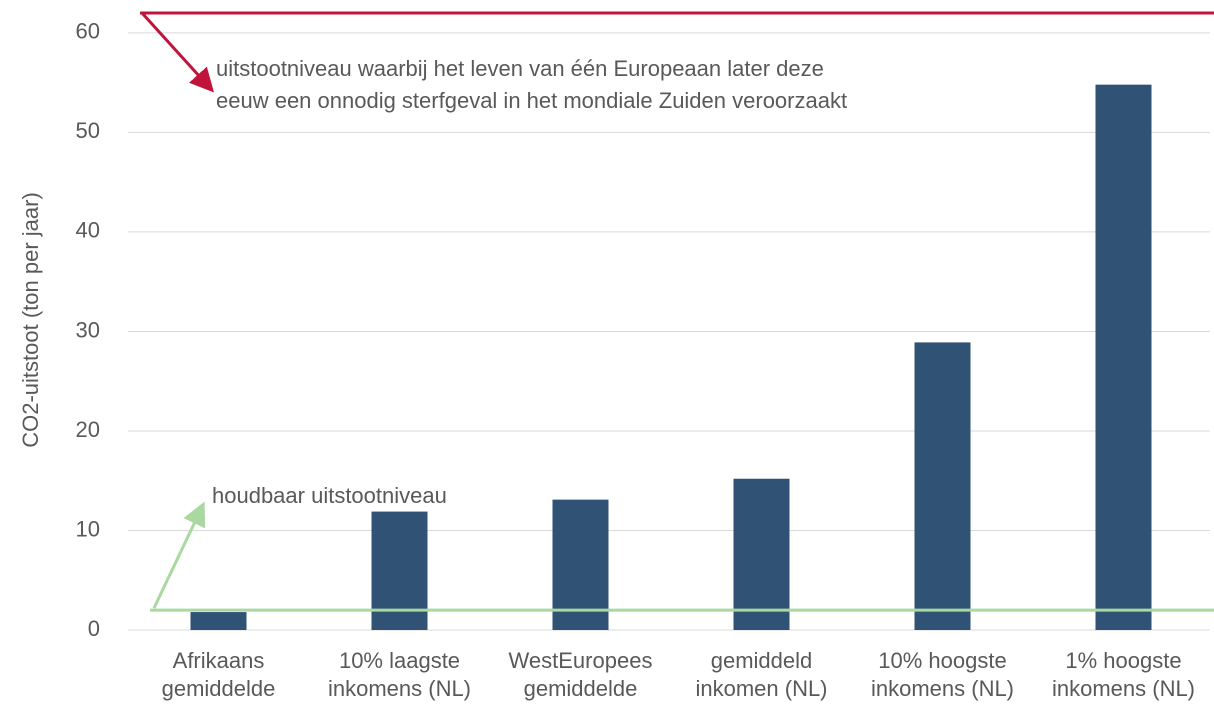  Describe the element at coordinates (30, 320) in the screenshot. I see `y-axis-label: CO2-uitstoot (ton per jaar)` at that location.